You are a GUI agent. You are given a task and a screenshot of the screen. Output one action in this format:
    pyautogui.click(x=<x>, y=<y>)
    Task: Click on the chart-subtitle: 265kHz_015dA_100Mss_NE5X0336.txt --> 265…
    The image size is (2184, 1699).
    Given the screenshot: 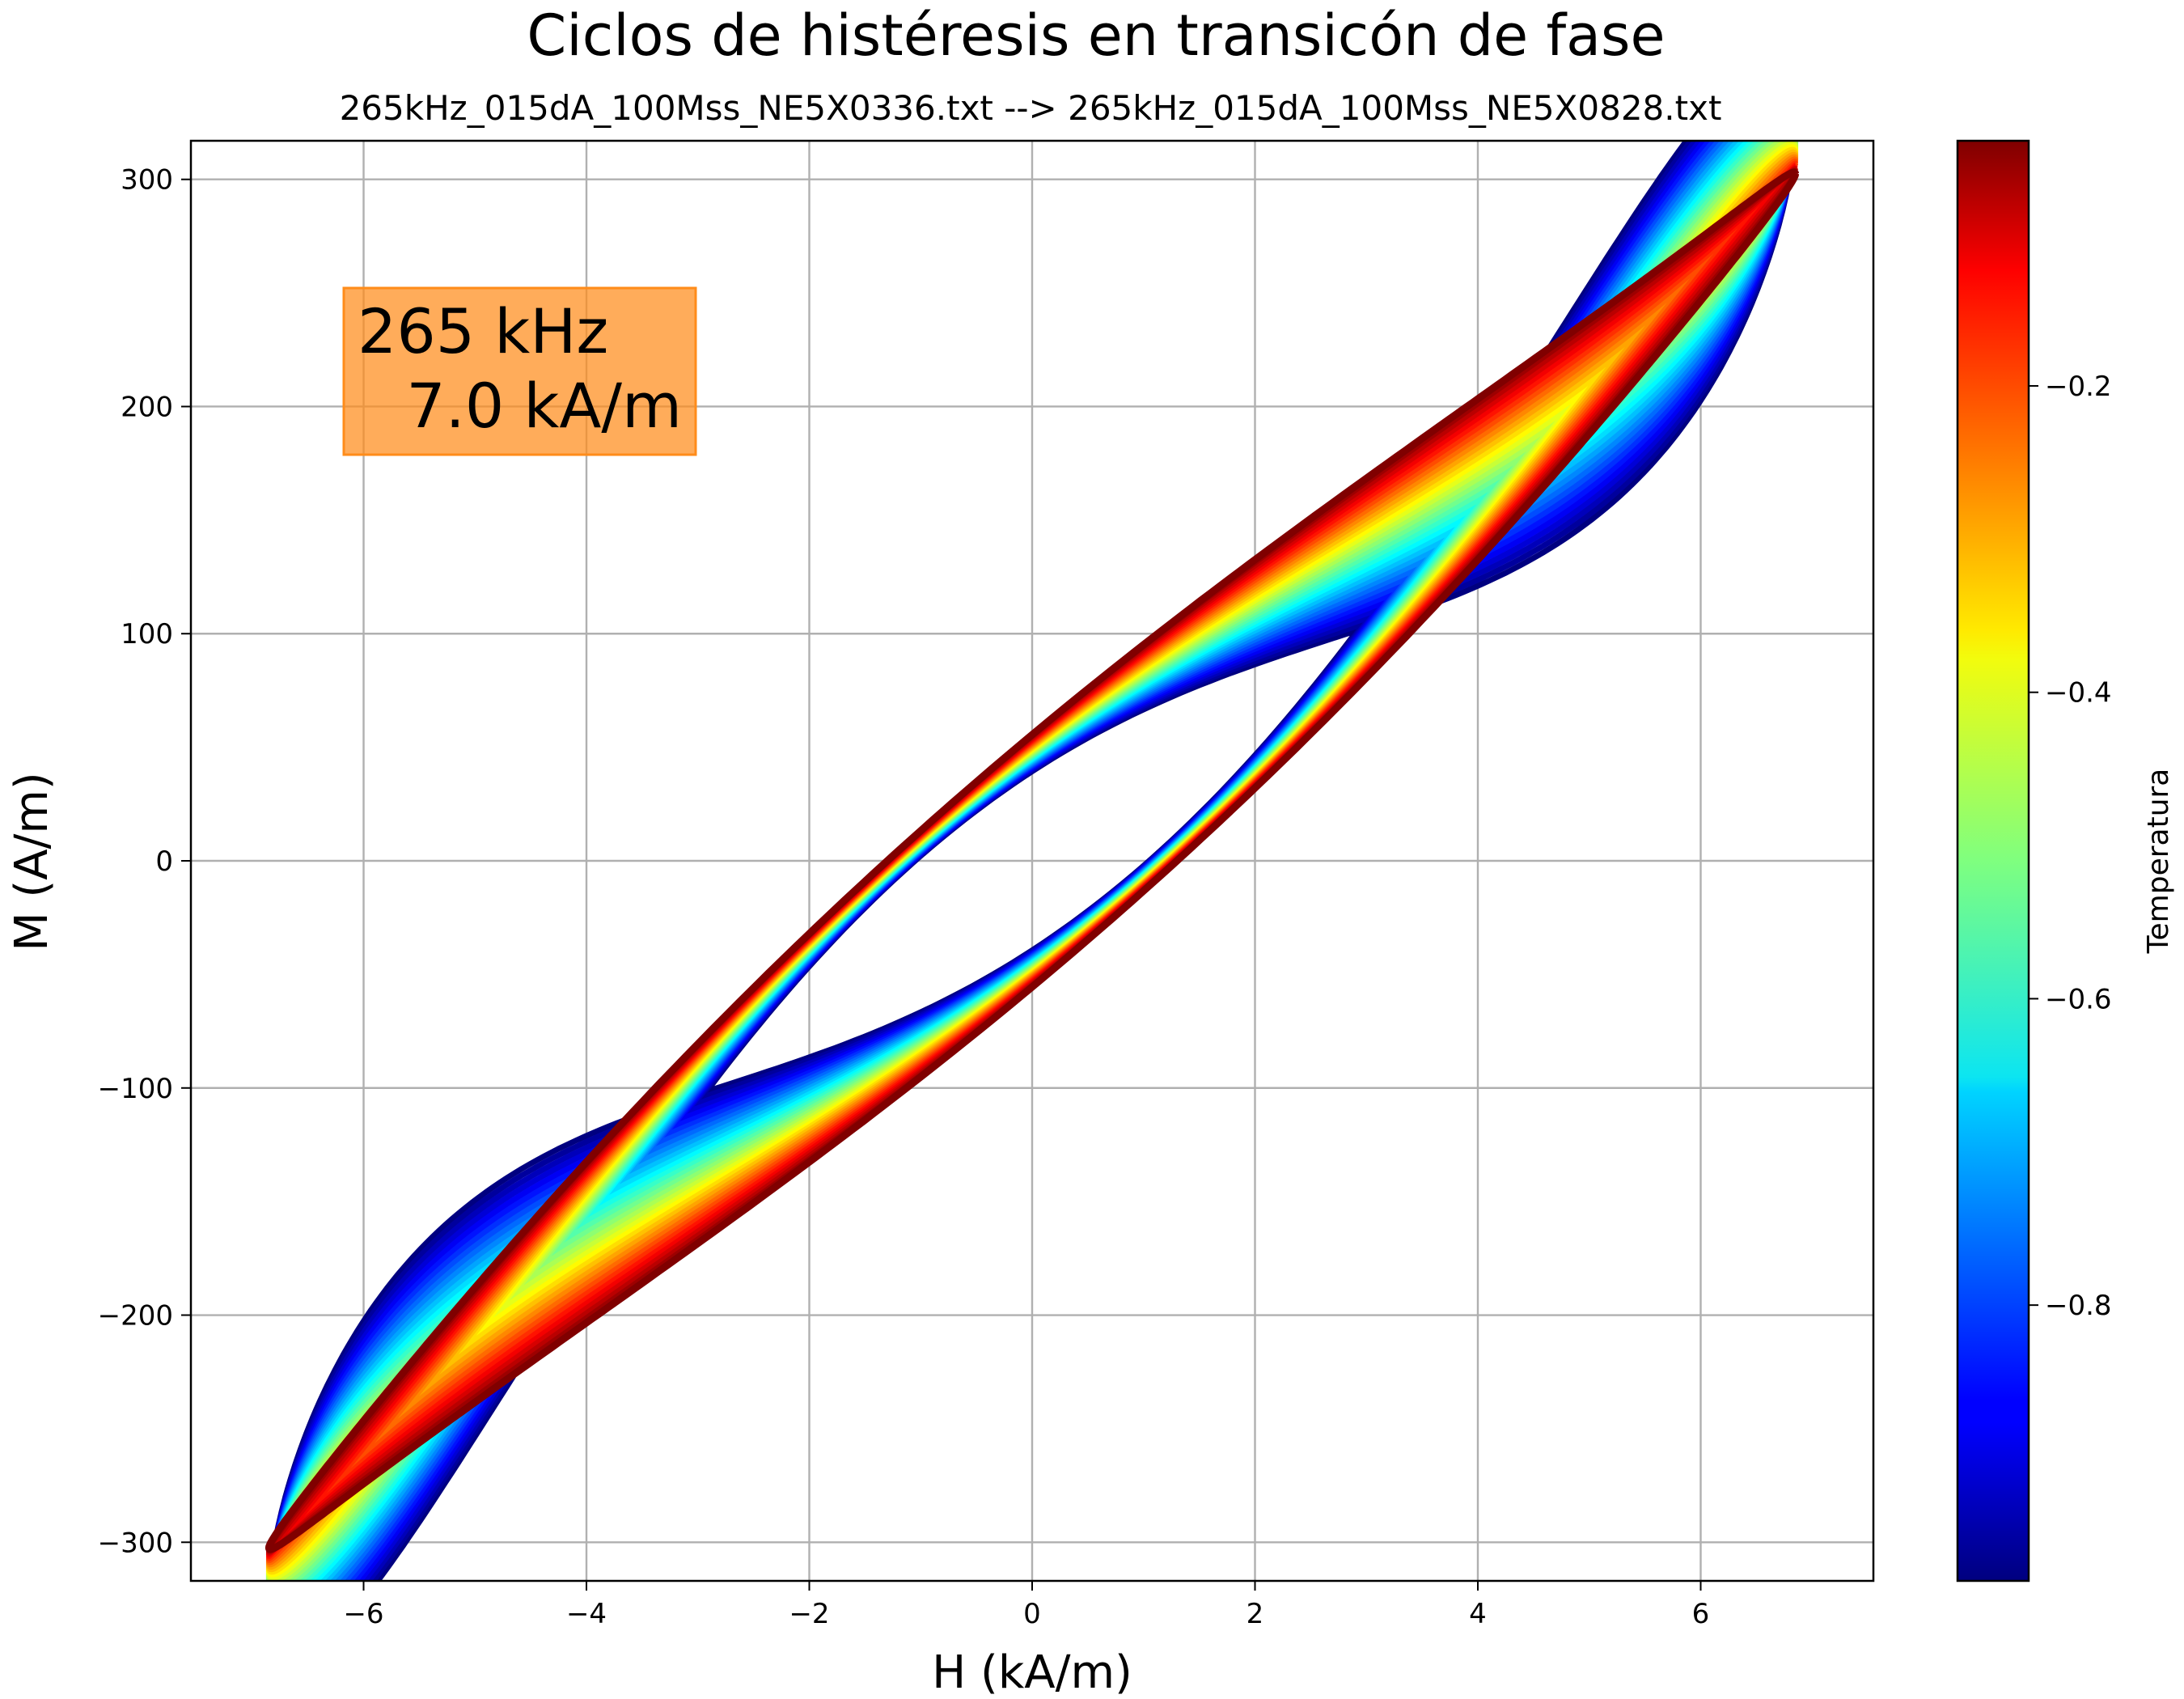 What is the action you would take?
    pyautogui.click(x=1031, y=108)
    